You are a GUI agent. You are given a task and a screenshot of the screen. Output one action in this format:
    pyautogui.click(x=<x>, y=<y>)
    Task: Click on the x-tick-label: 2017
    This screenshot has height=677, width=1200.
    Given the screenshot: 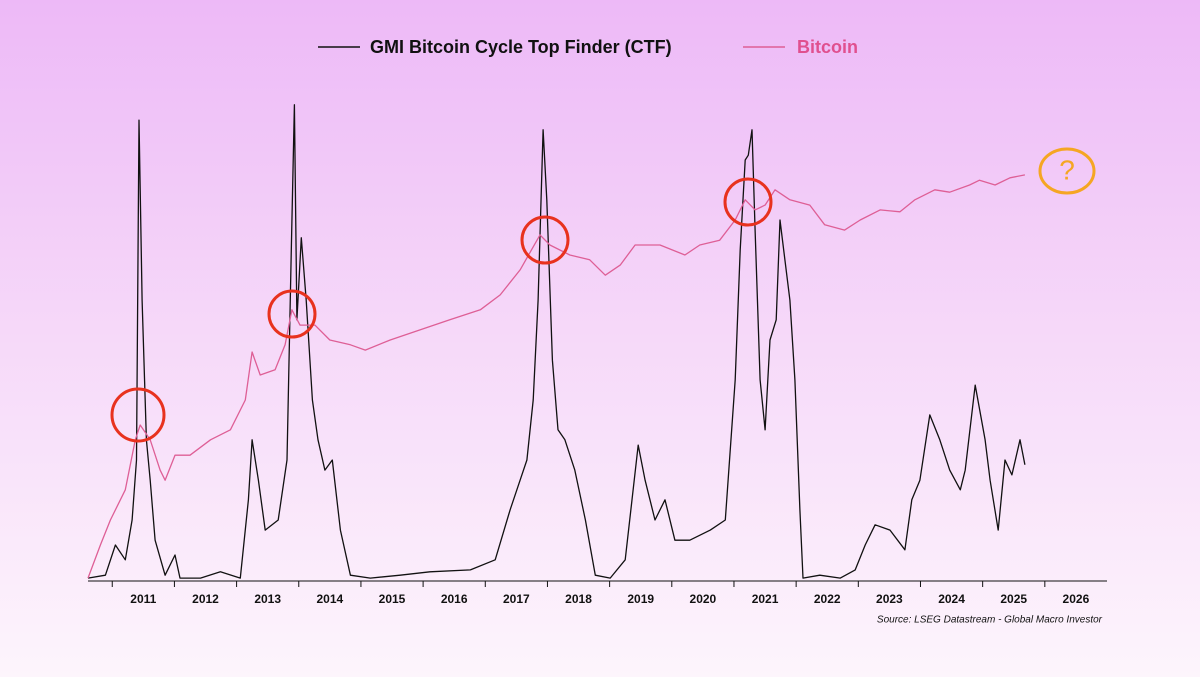 What is the action you would take?
    pyautogui.click(x=516, y=599)
    